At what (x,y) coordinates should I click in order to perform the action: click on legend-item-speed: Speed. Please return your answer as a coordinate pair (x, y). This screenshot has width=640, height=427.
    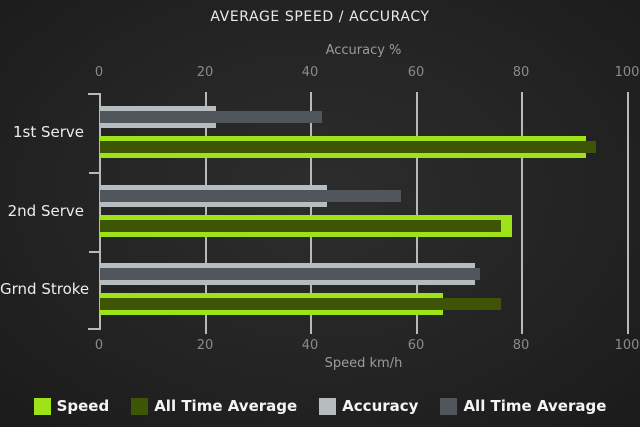
    Looking at the image, I should click on (71, 406).